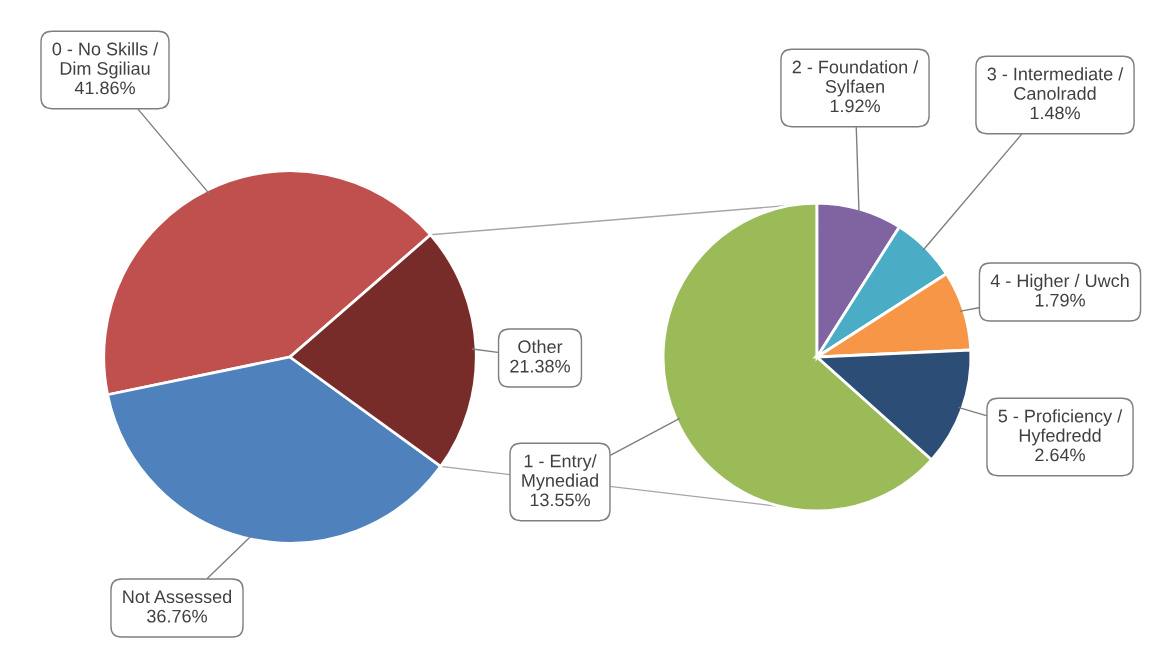  Describe the element at coordinates (1055, 113) in the screenshot. I see `data-label: 1.48%` at that location.